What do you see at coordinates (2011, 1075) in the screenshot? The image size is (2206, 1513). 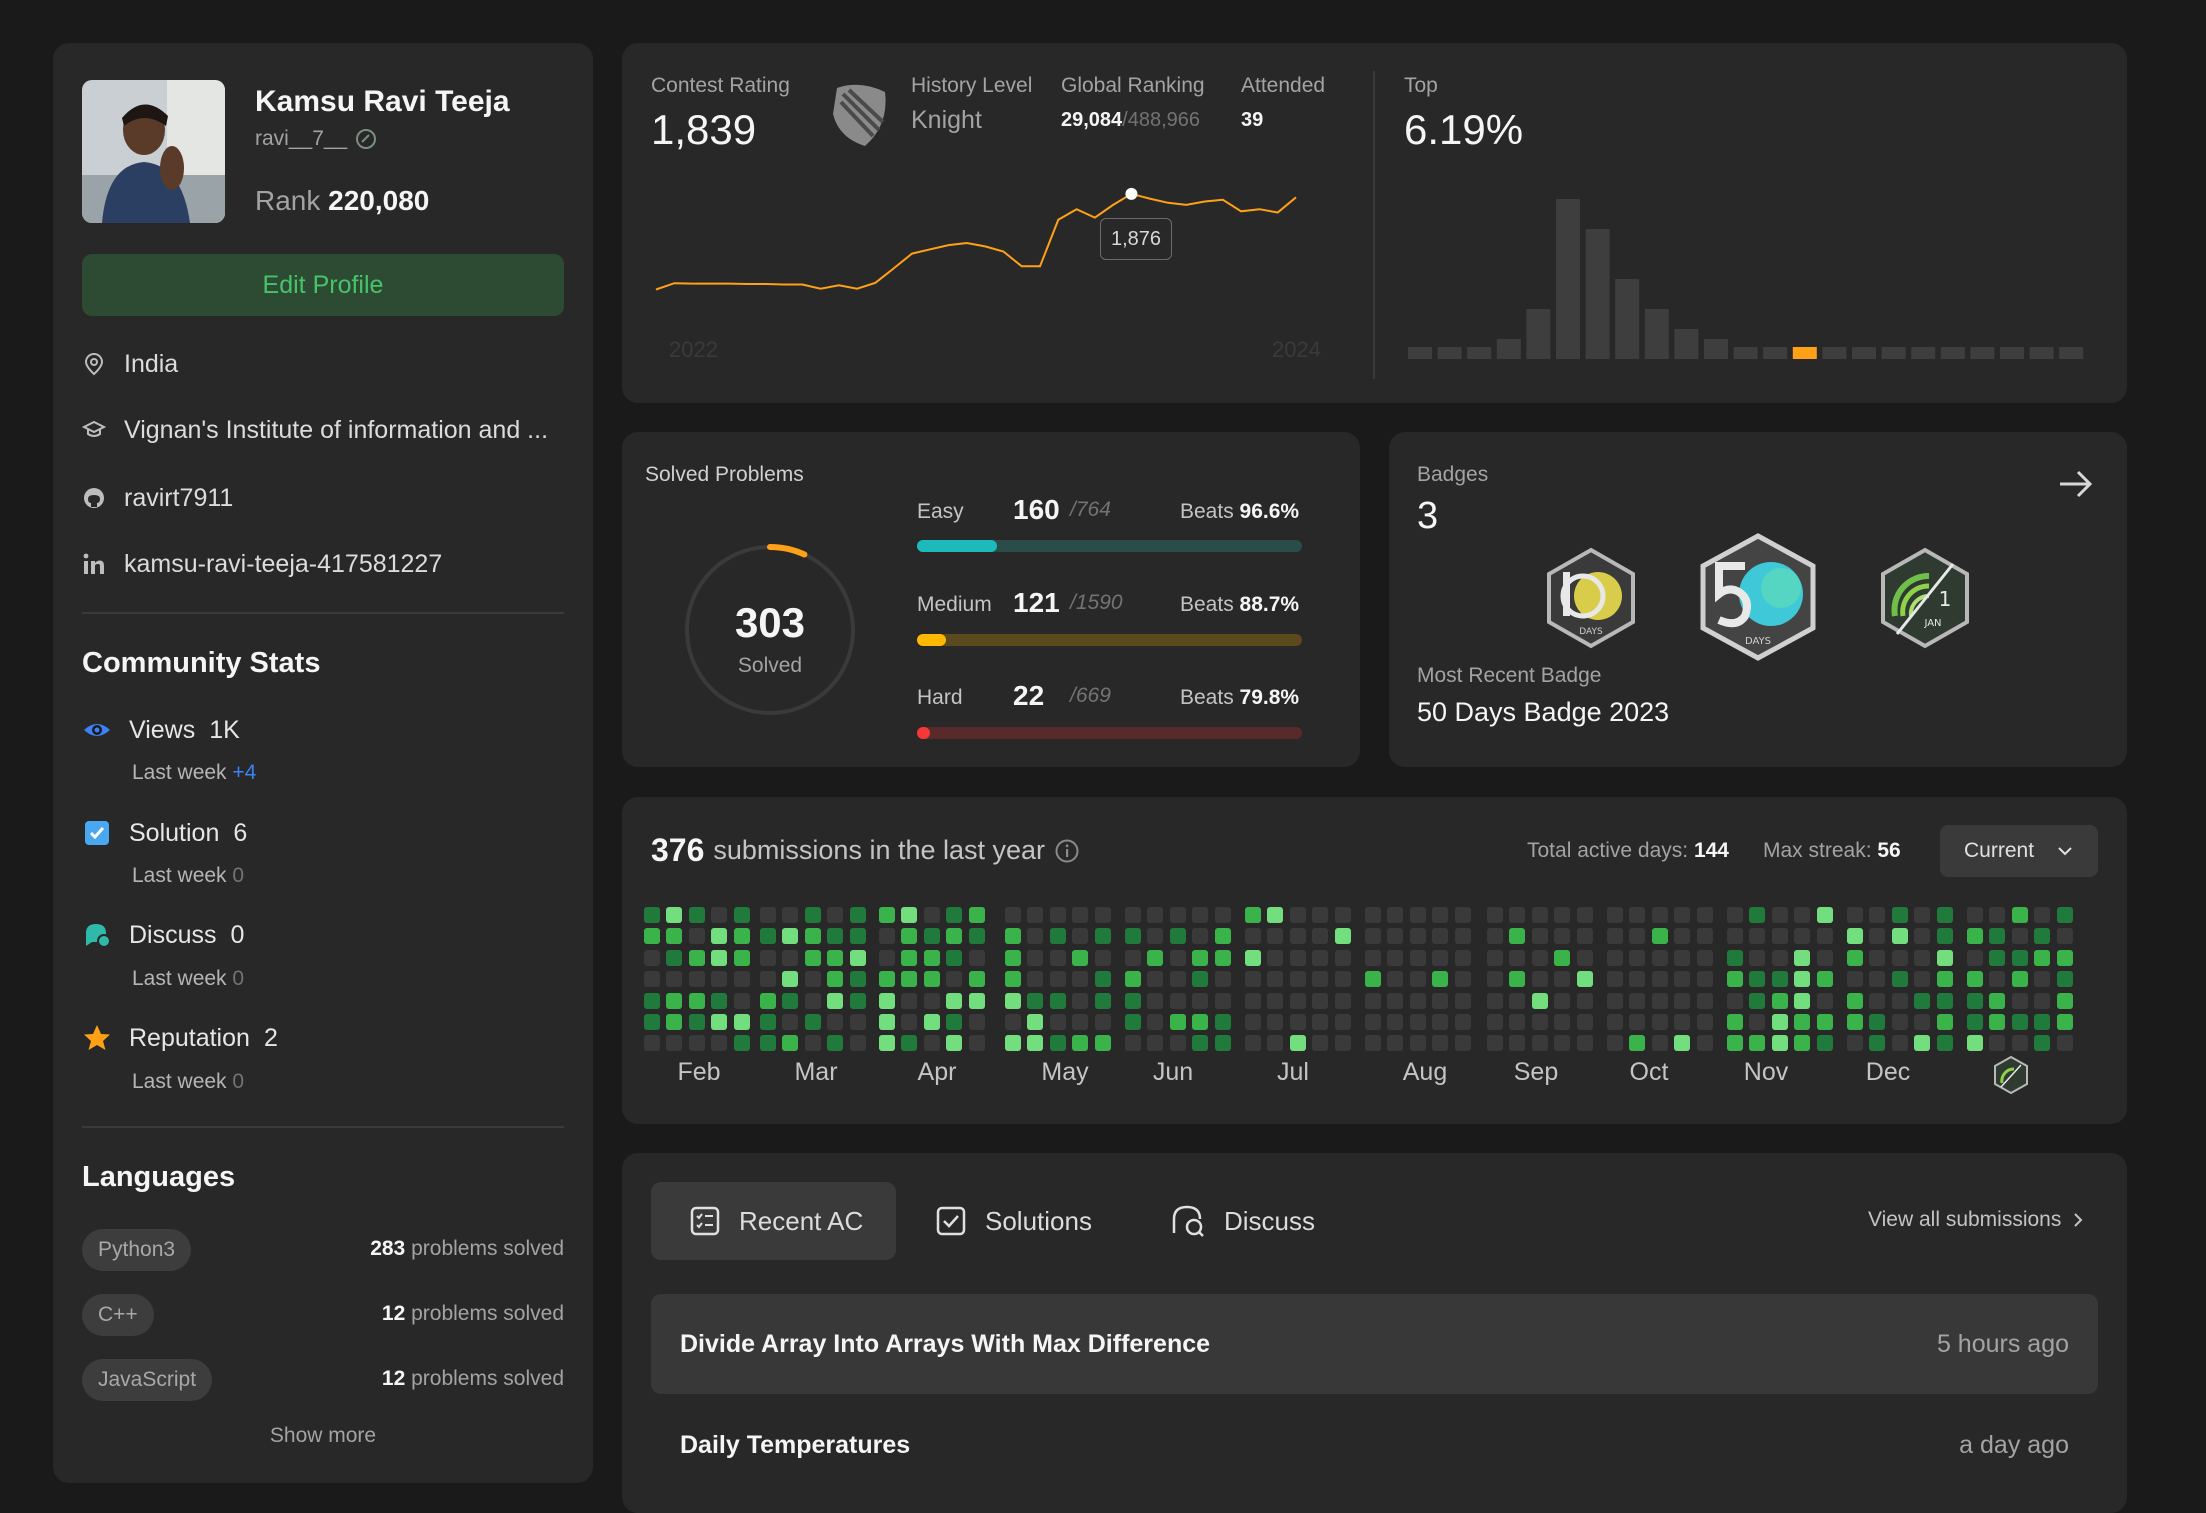 I see `monthly-badge-icon` at bounding box center [2011, 1075].